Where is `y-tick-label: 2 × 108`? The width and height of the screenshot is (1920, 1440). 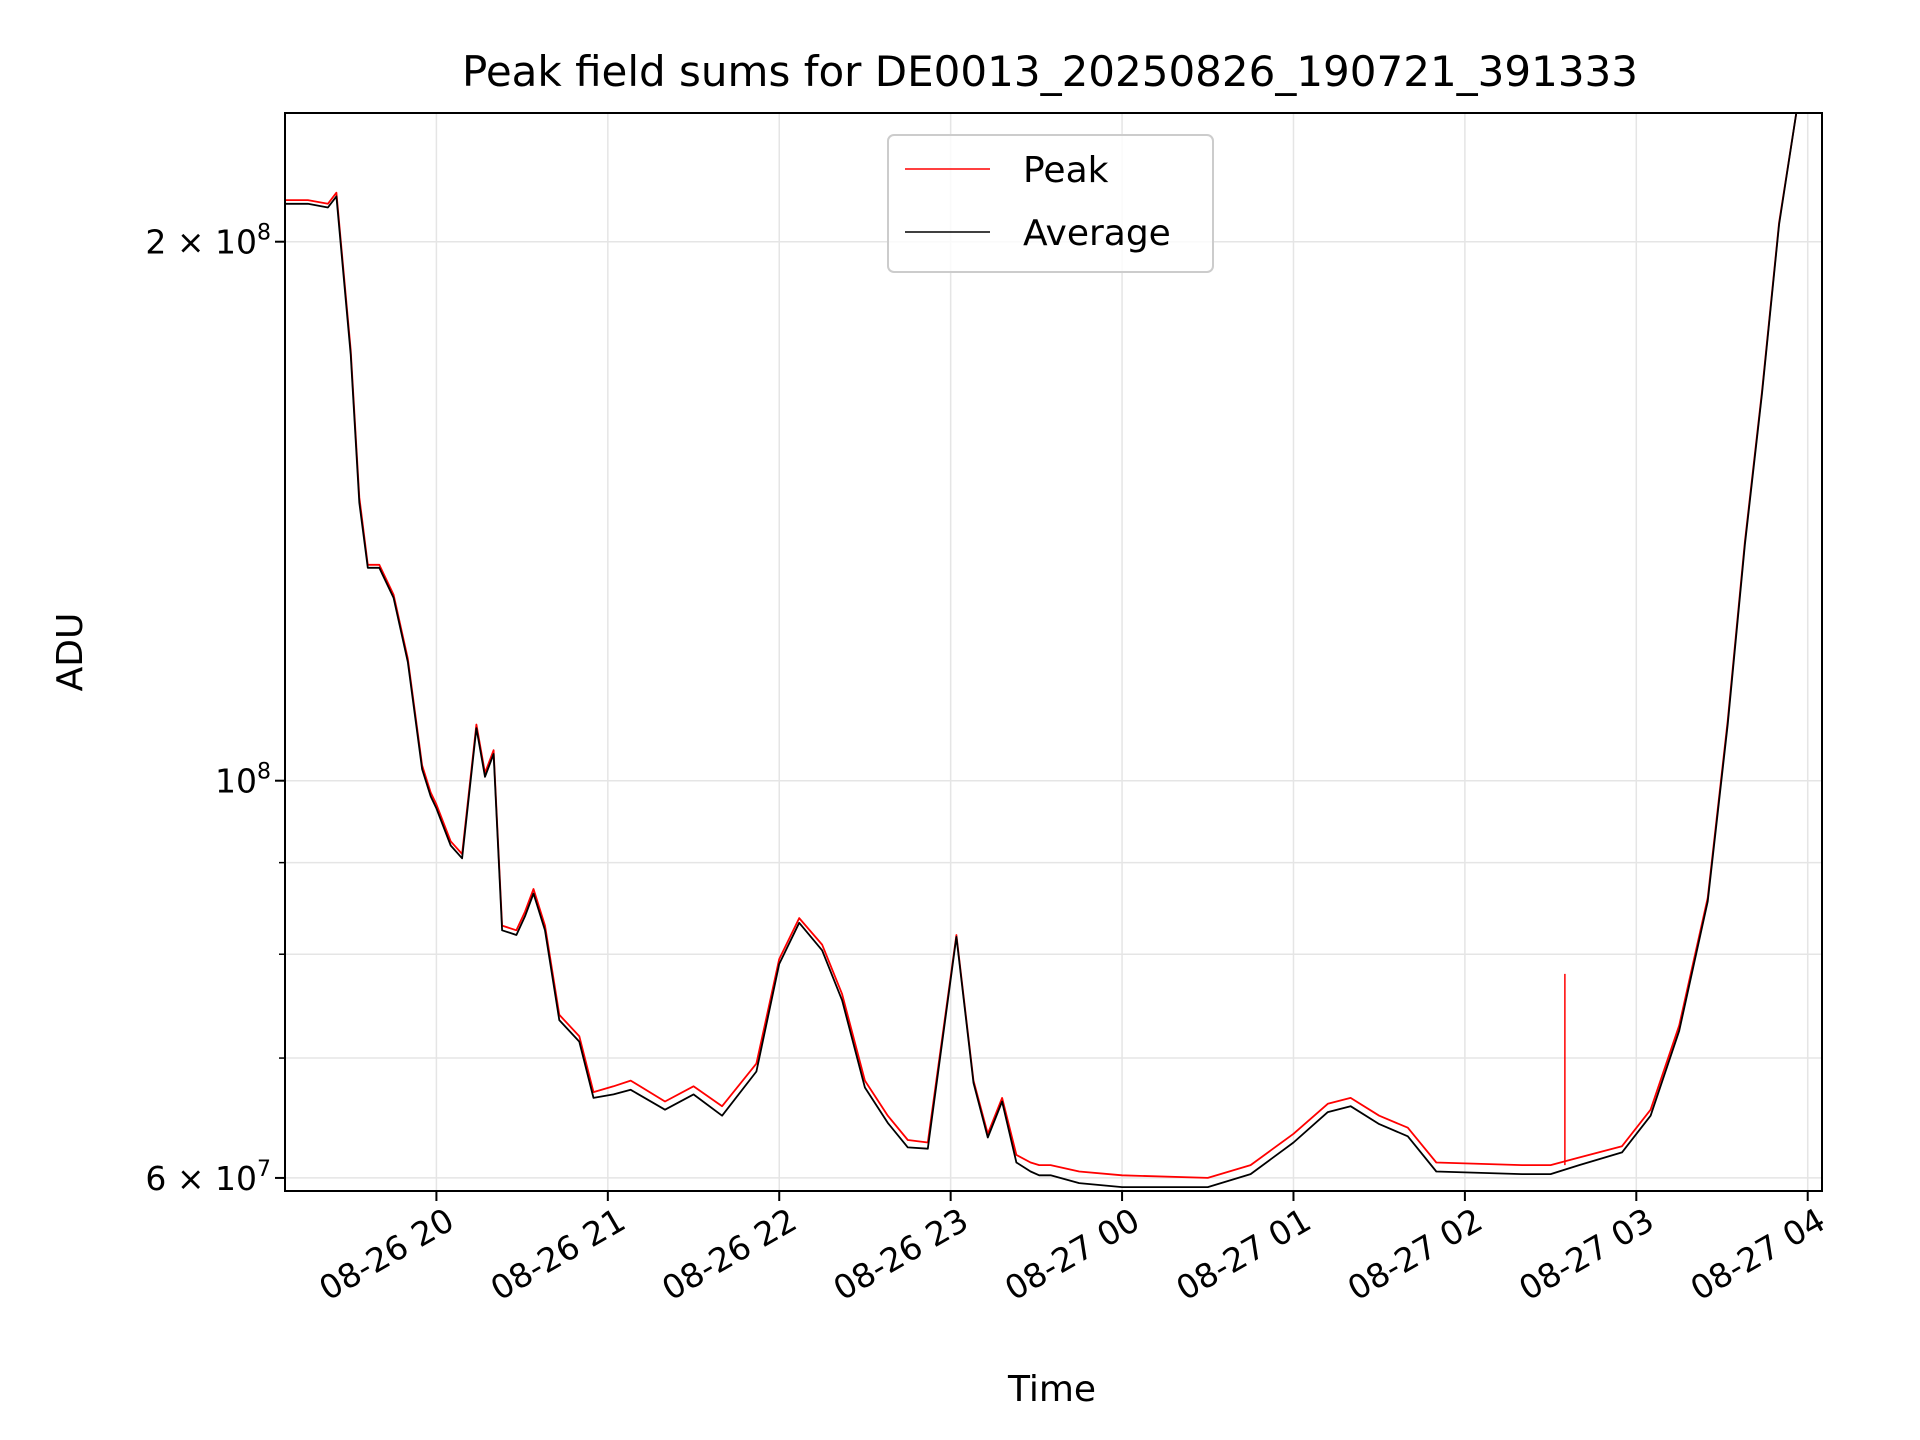 y-tick-label: 2 × 108 is located at coordinates (208, 241).